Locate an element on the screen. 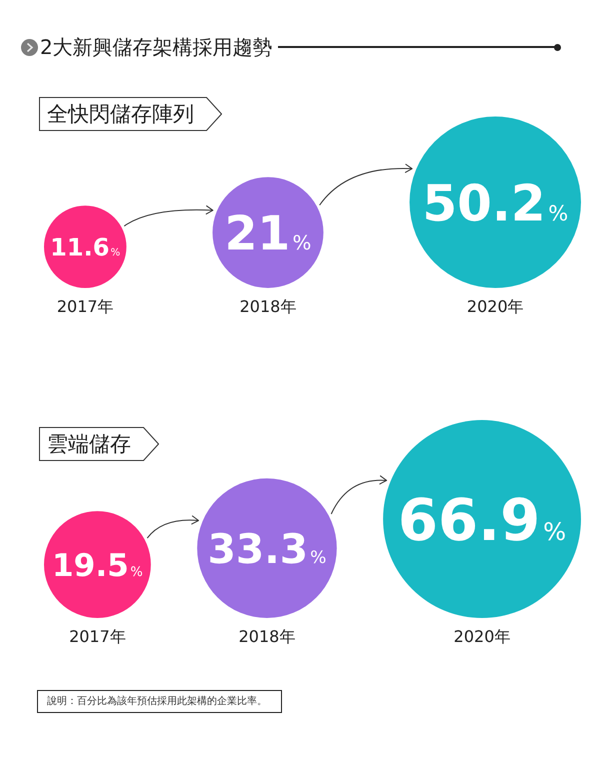  data-label: 19.5% is located at coordinates (97, 566).